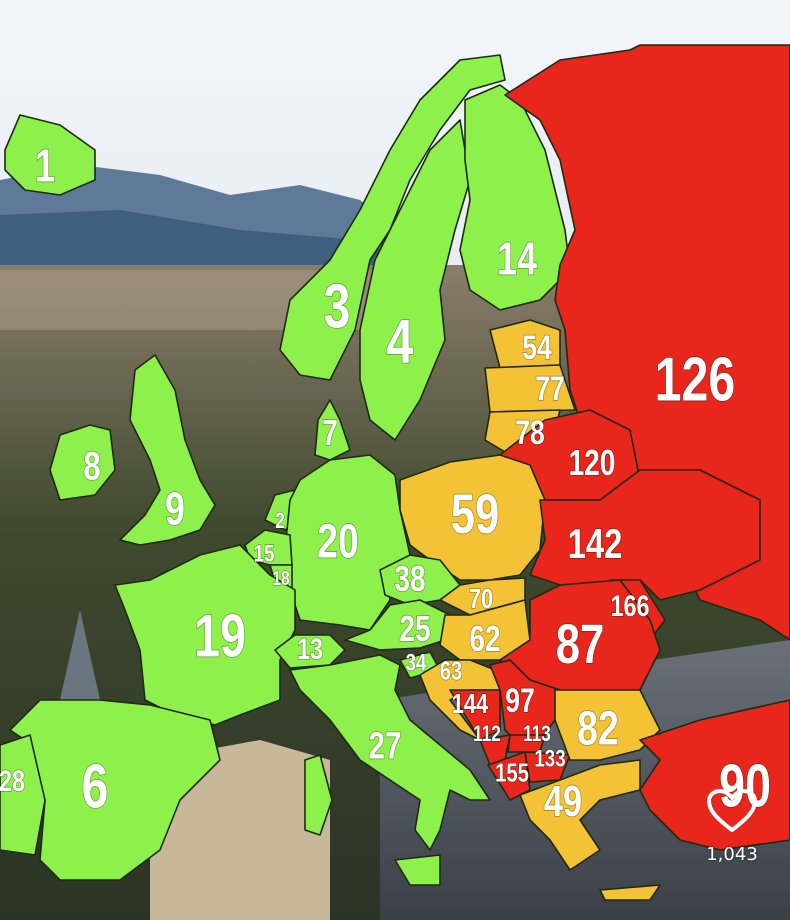 The height and width of the screenshot is (920, 790). Describe the element at coordinates (95, 786) in the screenshot. I see `country-value-label: 6` at that location.